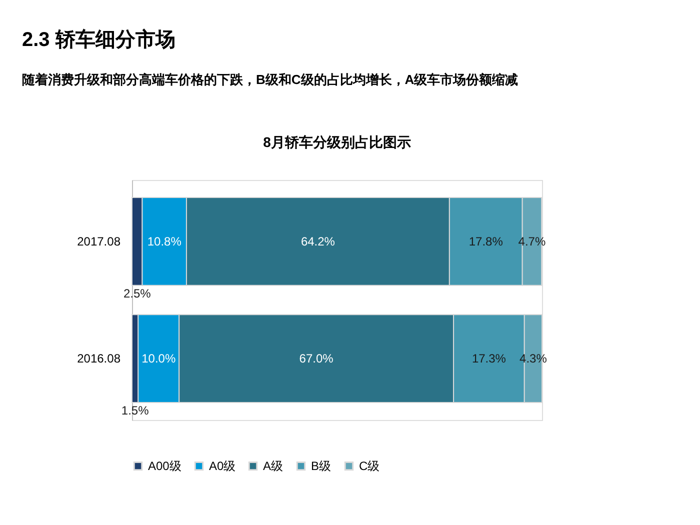  What do you see at coordinates (164, 241) in the screenshot?
I see `data-label: 10.8%` at bounding box center [164, 241].